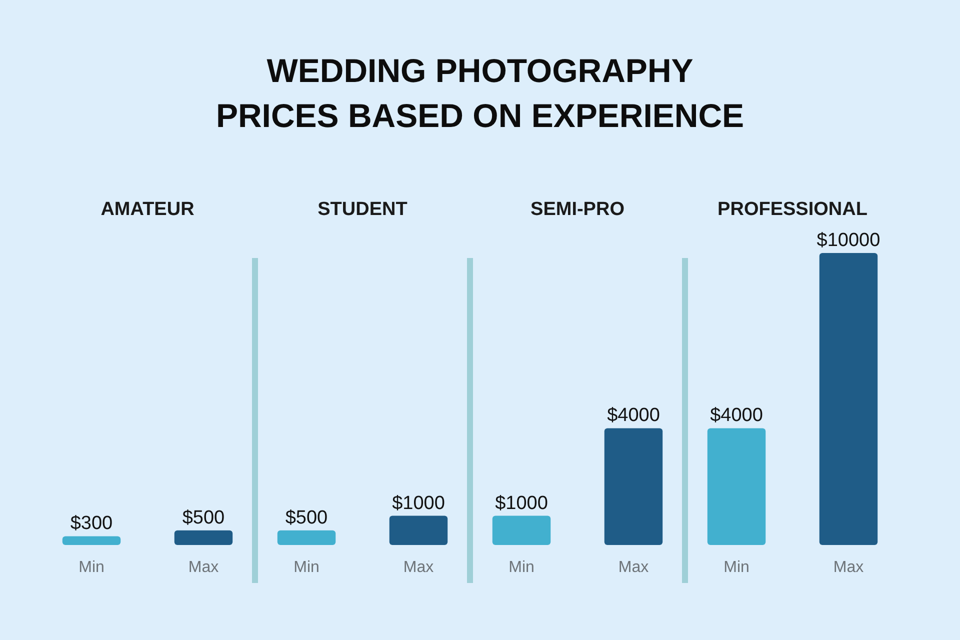  Describe the element at coordinates (793, 209) in the screenshot. I see `x-tick-label: PROFESSIONAL` at that location.